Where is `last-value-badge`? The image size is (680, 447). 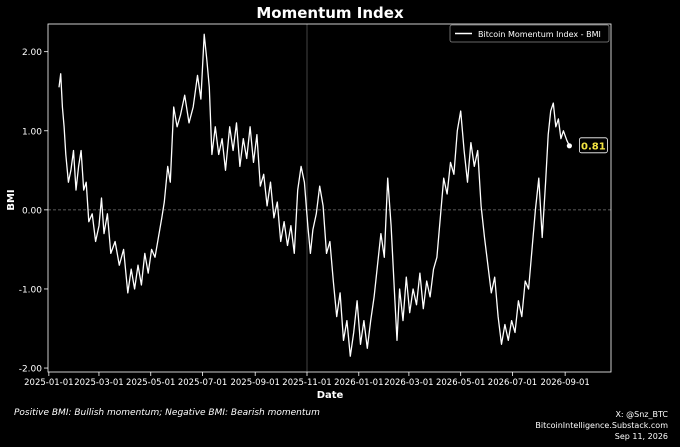
last-value-badge is located at coordinates (593, 145).